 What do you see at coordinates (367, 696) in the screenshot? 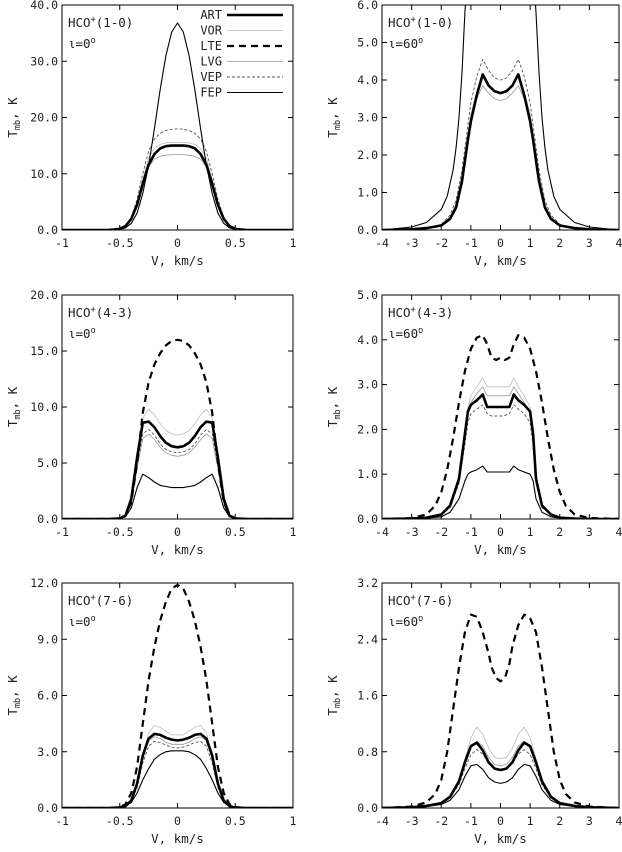
I see `y-tick-label: 1.6` at bounding box center [367, 696].